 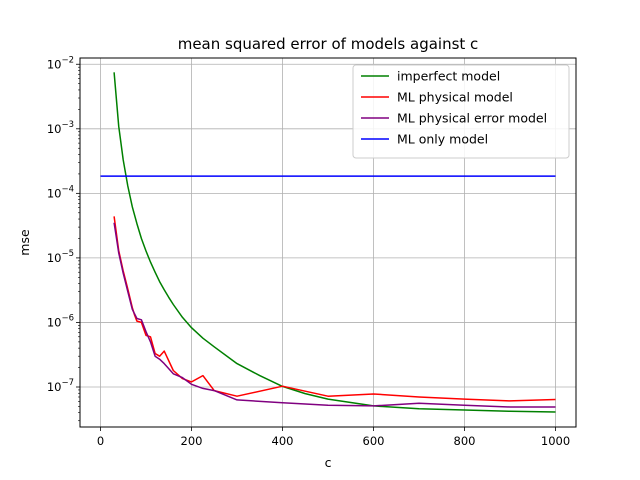 I want to click on legend-label: ML physical model, so click(x=455, y=97).